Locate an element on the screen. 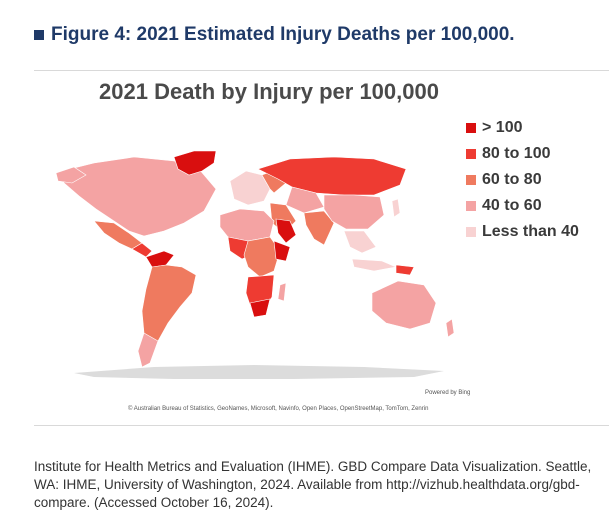 The image size is (609, 518). region-australia is located at coordinates (404, 305).